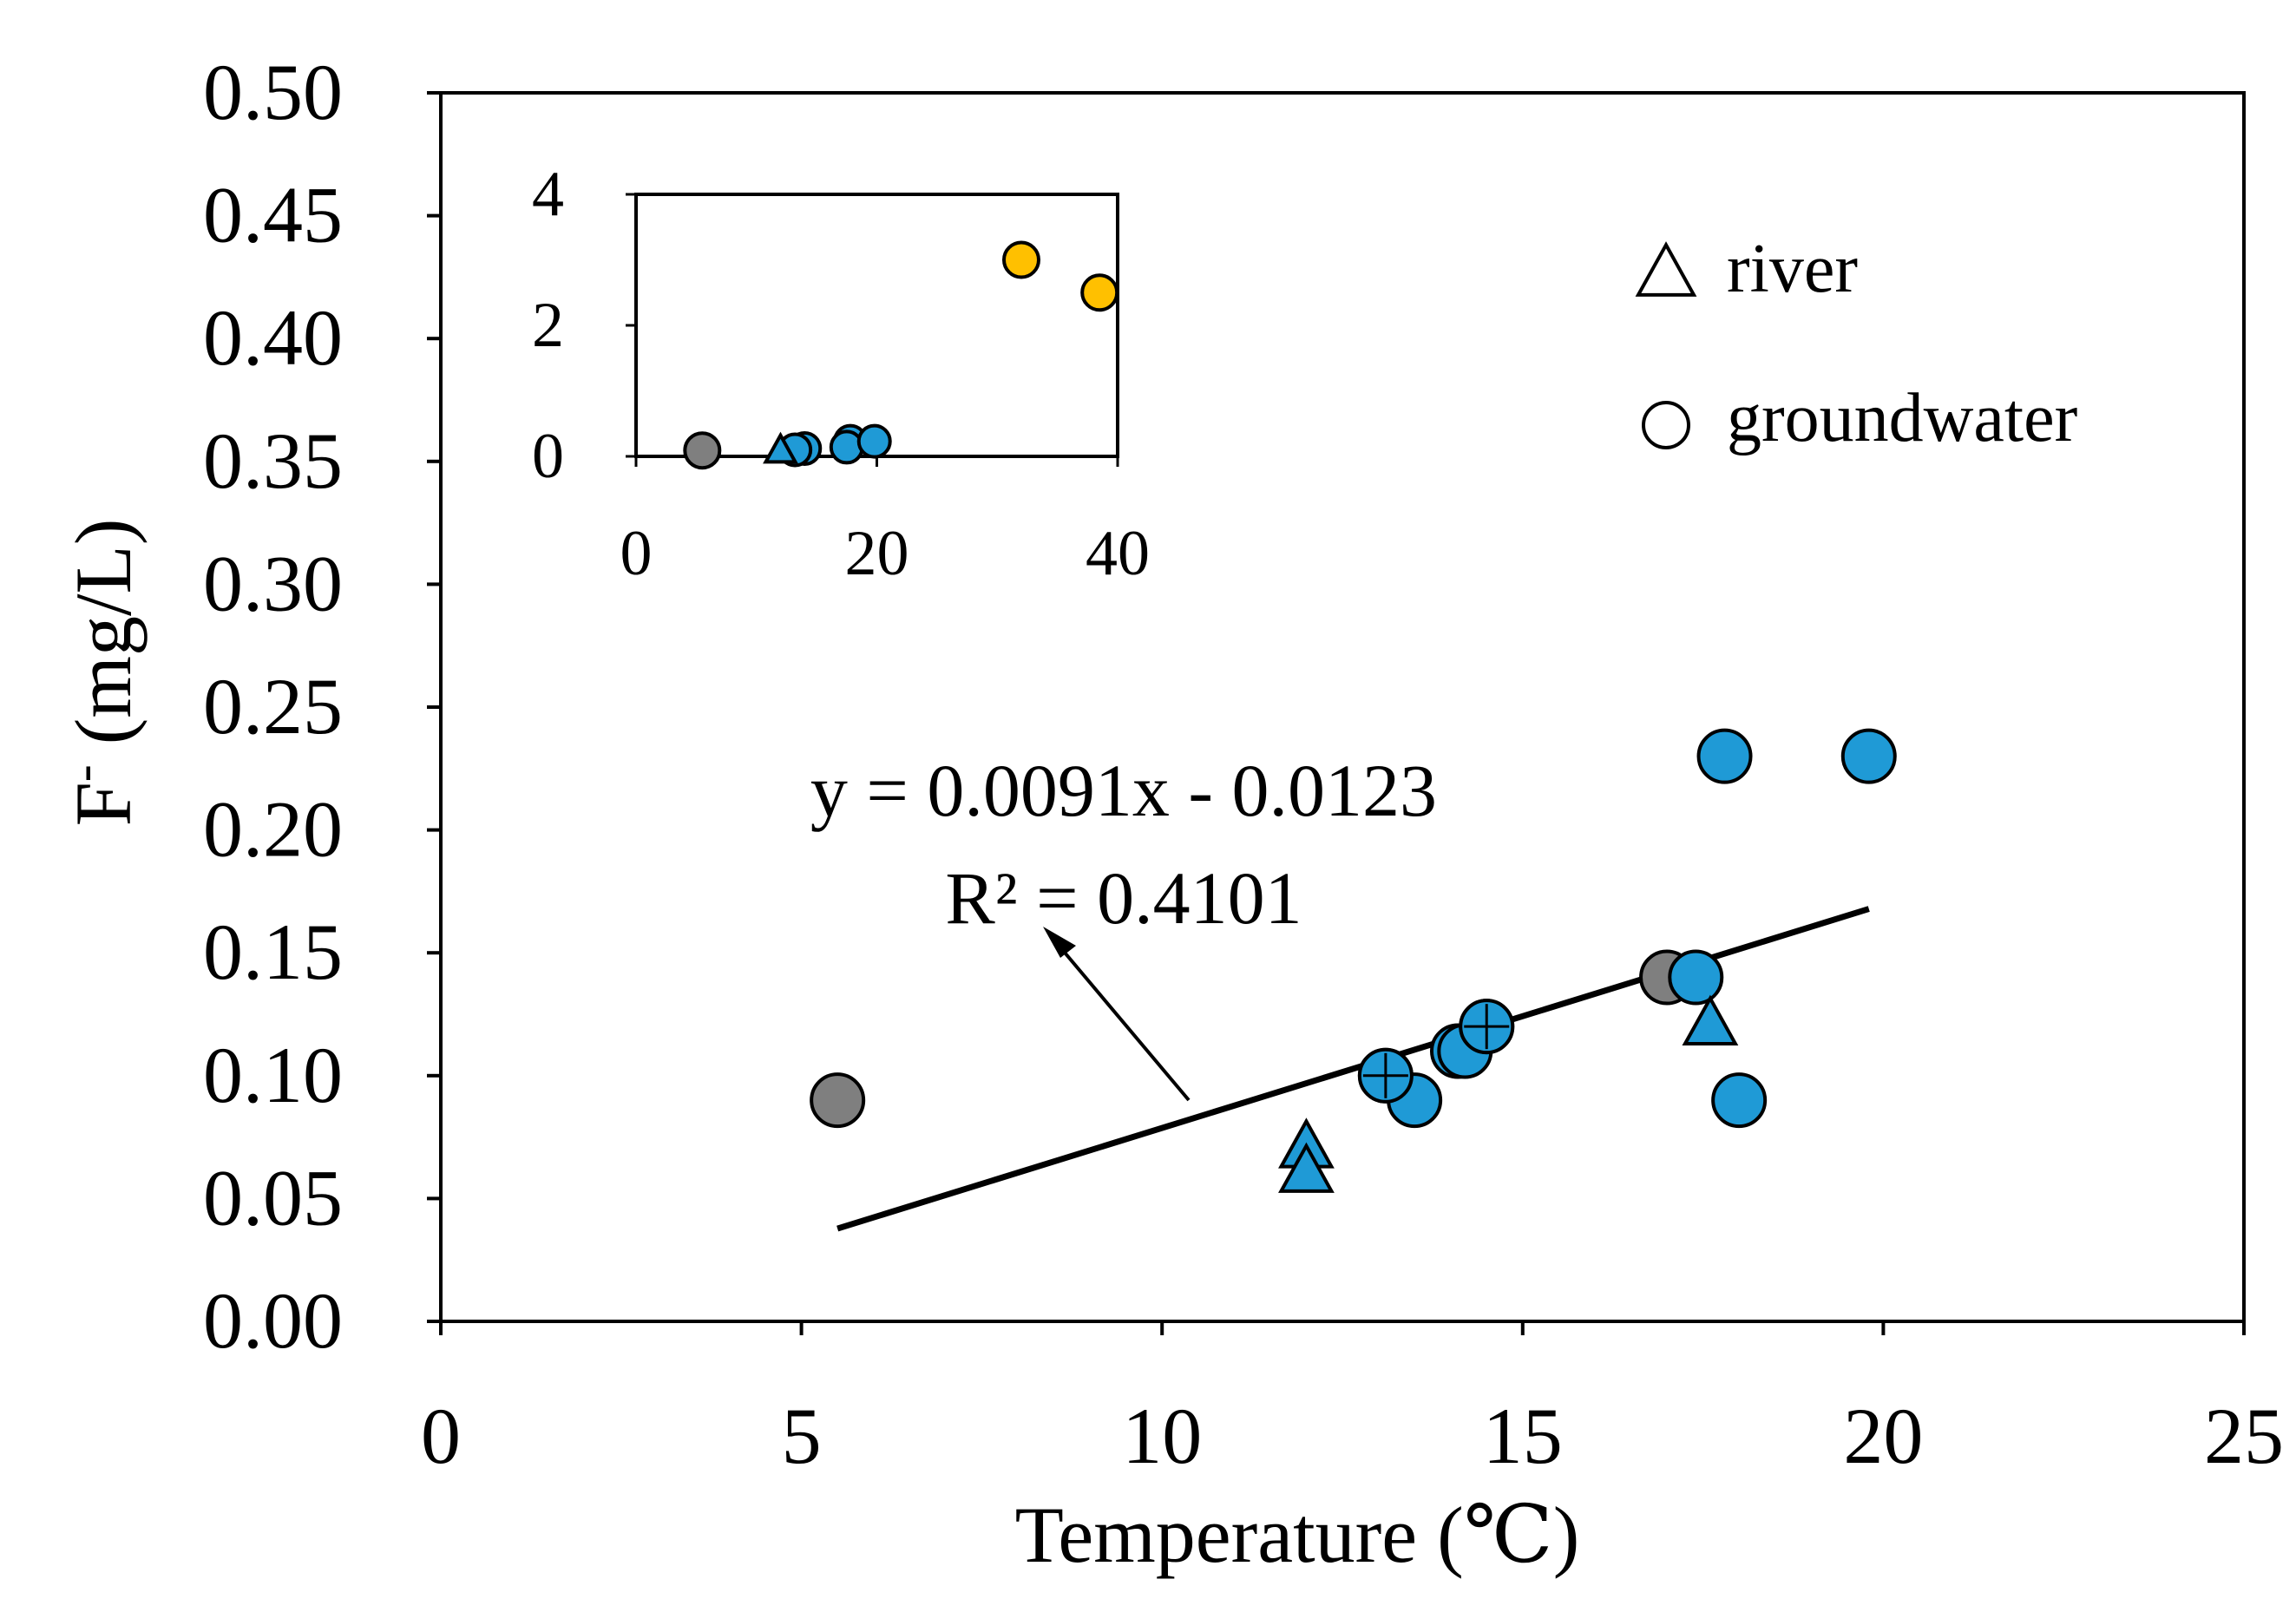 Image resolution: width=2296 pixels, height=1599 pixels. What do you see at coordinates (273, 706) in the screenshot?
I see `y-tick-label: 0.25` at bounding box center [273, 706].